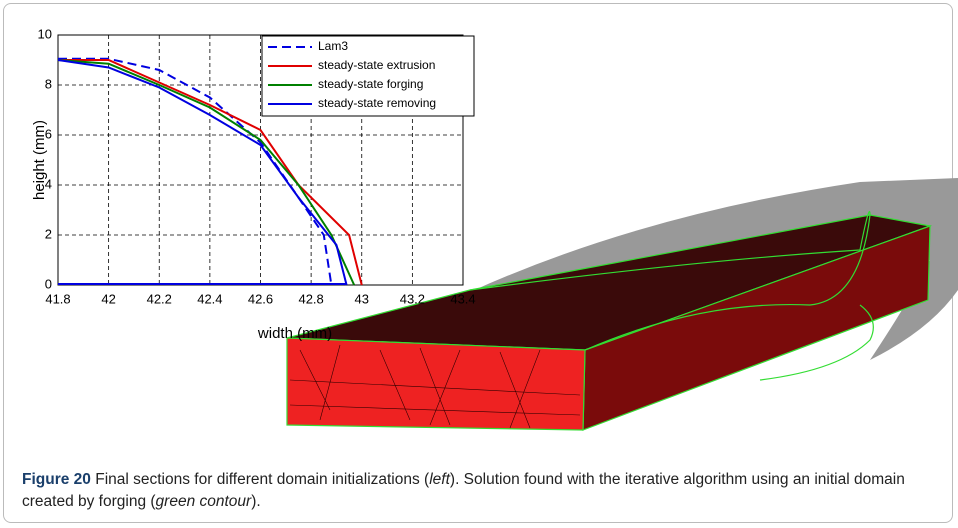  What do you see at coordinates (48, 133) in the screenshot?
I see `y-tick-label: 6` at bounding box center [48, 133].